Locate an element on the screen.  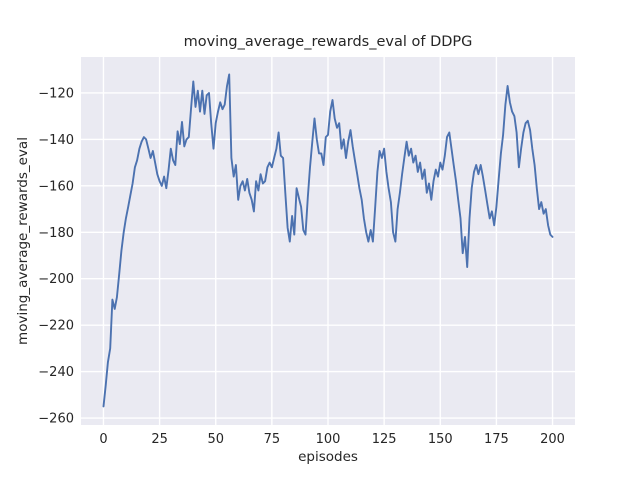
y-tick-label: −220 is located at coordinates (56, 326).